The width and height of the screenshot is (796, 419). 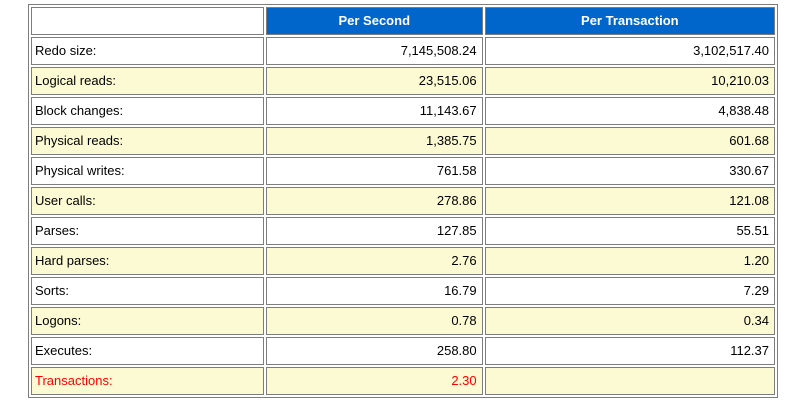 I want to click on table-row: Logons: 0.78 0.34, so click(x=403, y=321).